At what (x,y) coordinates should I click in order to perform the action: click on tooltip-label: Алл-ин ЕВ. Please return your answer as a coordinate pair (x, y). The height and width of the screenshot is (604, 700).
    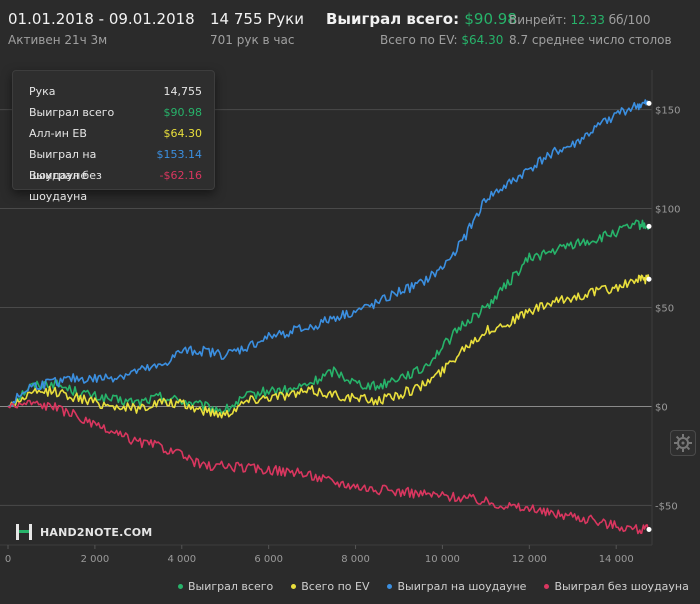
    Looking at the image, I should click on (58, 133).